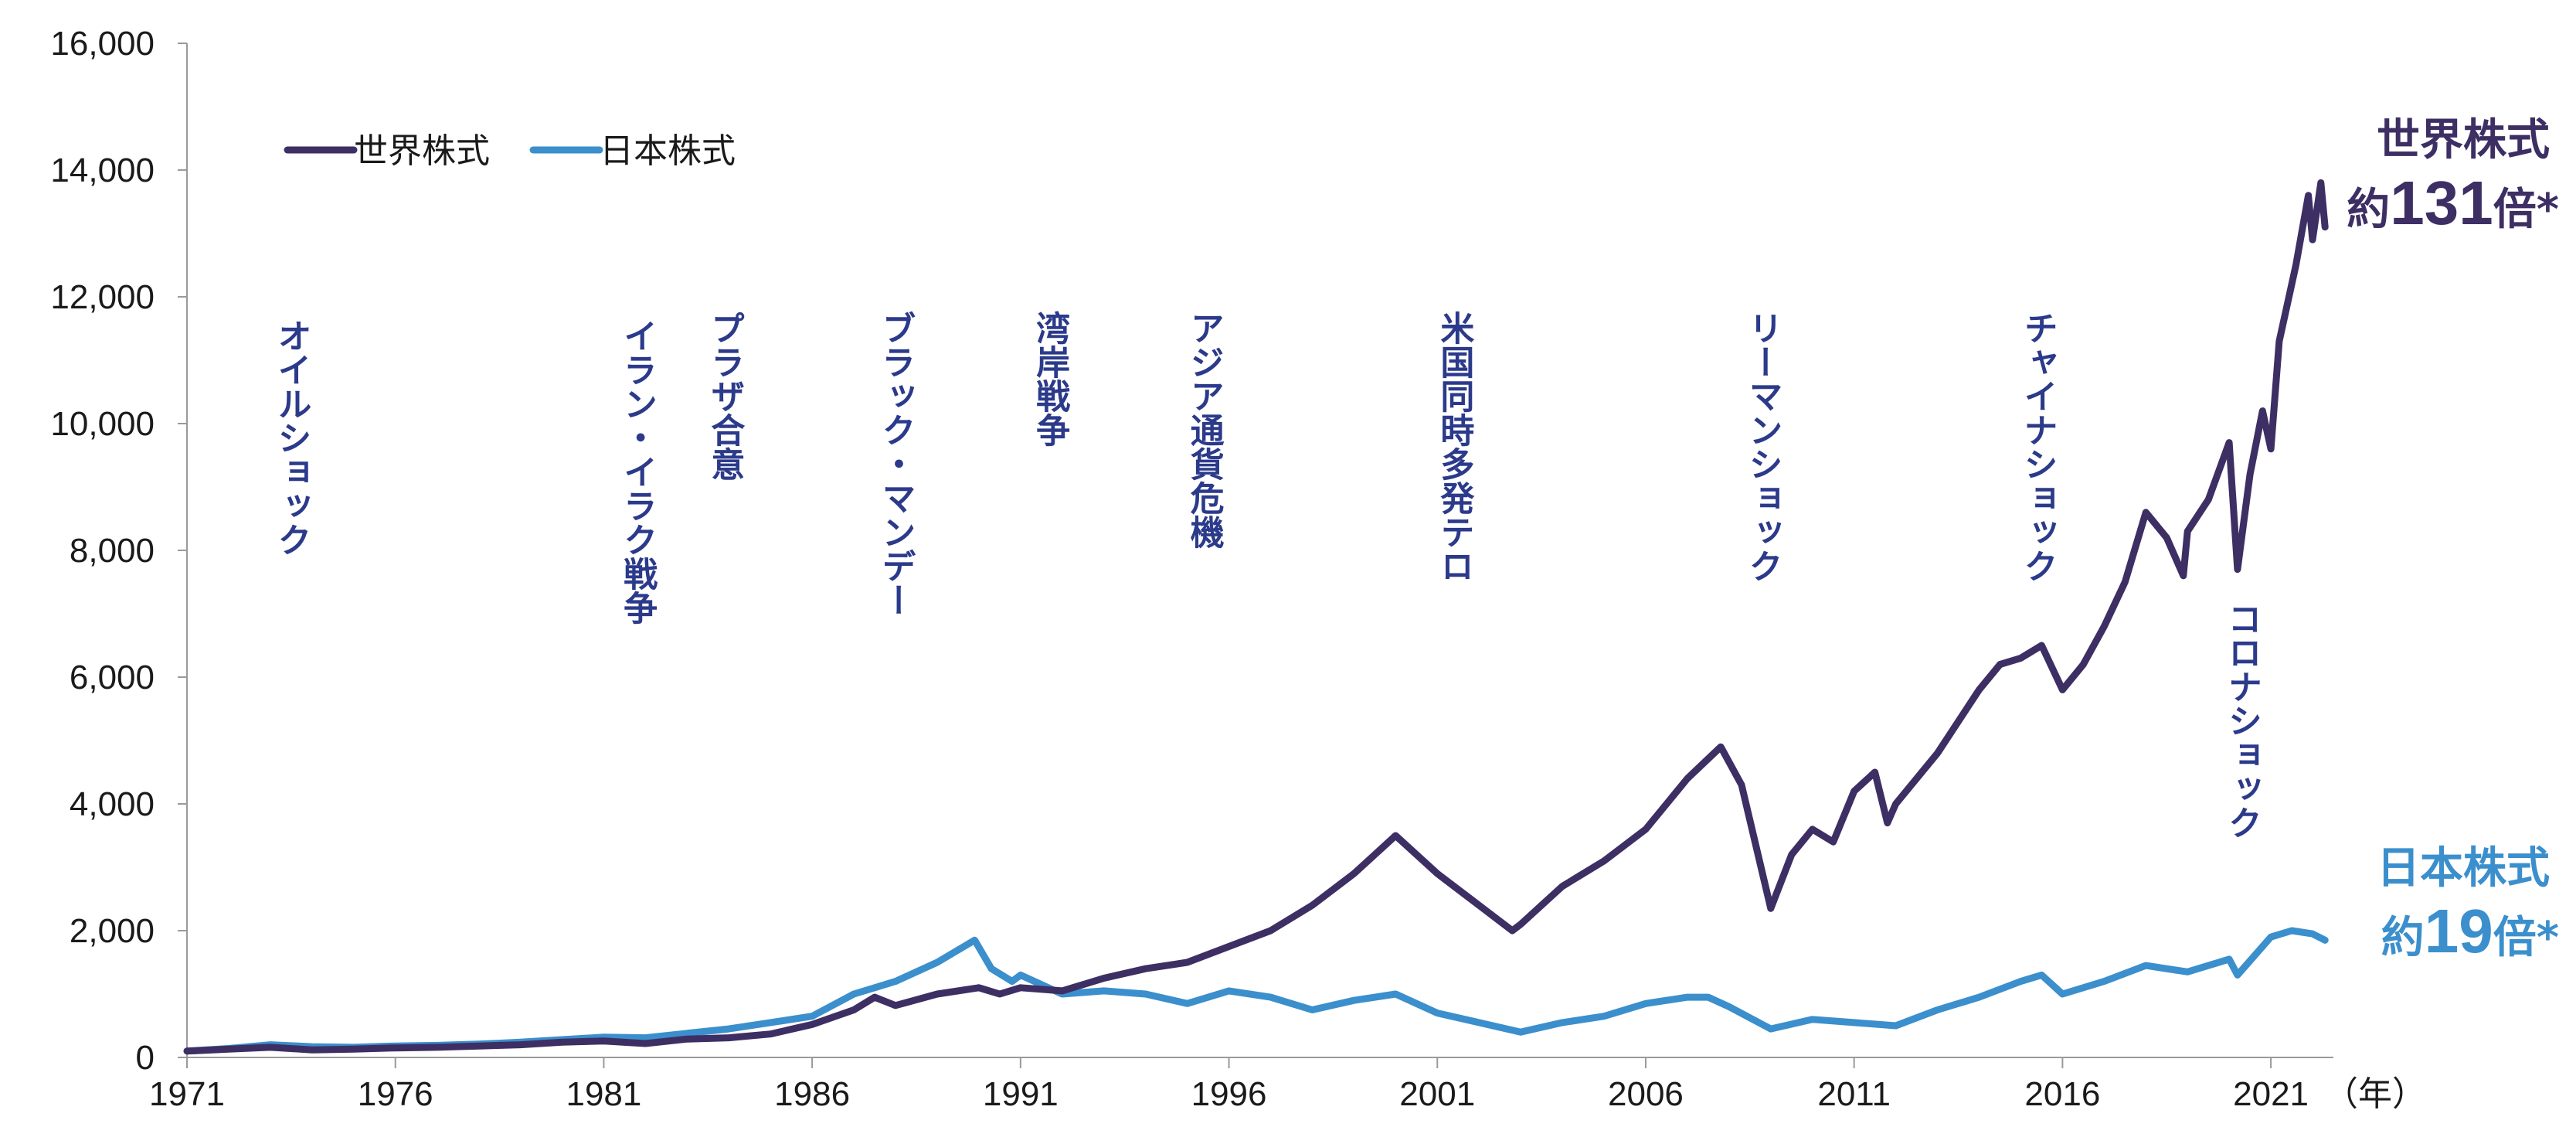  What do you see at coordinates (896, 464) in the screenshot?
I see `event-label: ブラック・マンデー` at bounding box center [896, 464].